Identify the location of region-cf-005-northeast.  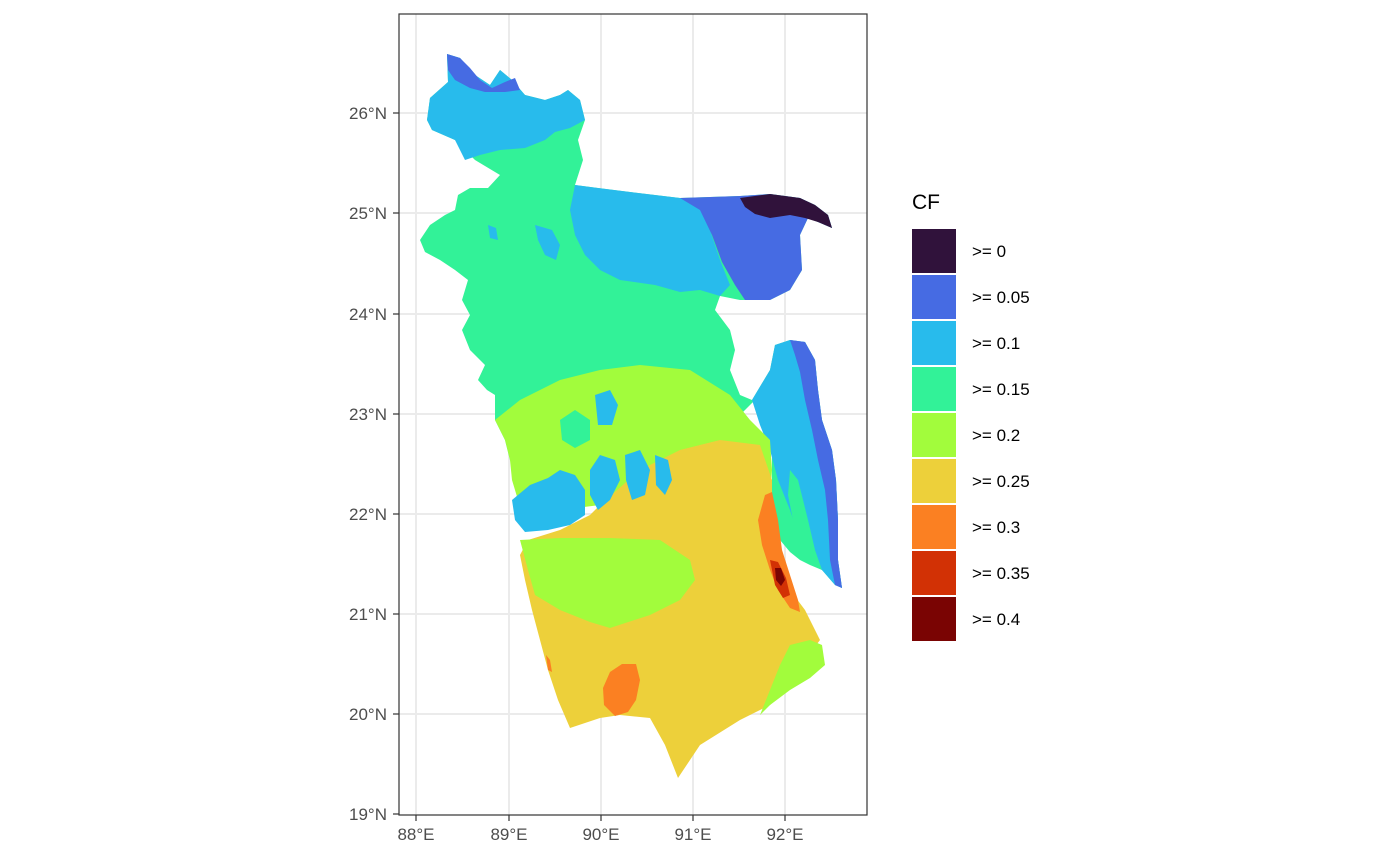
(756, 247).